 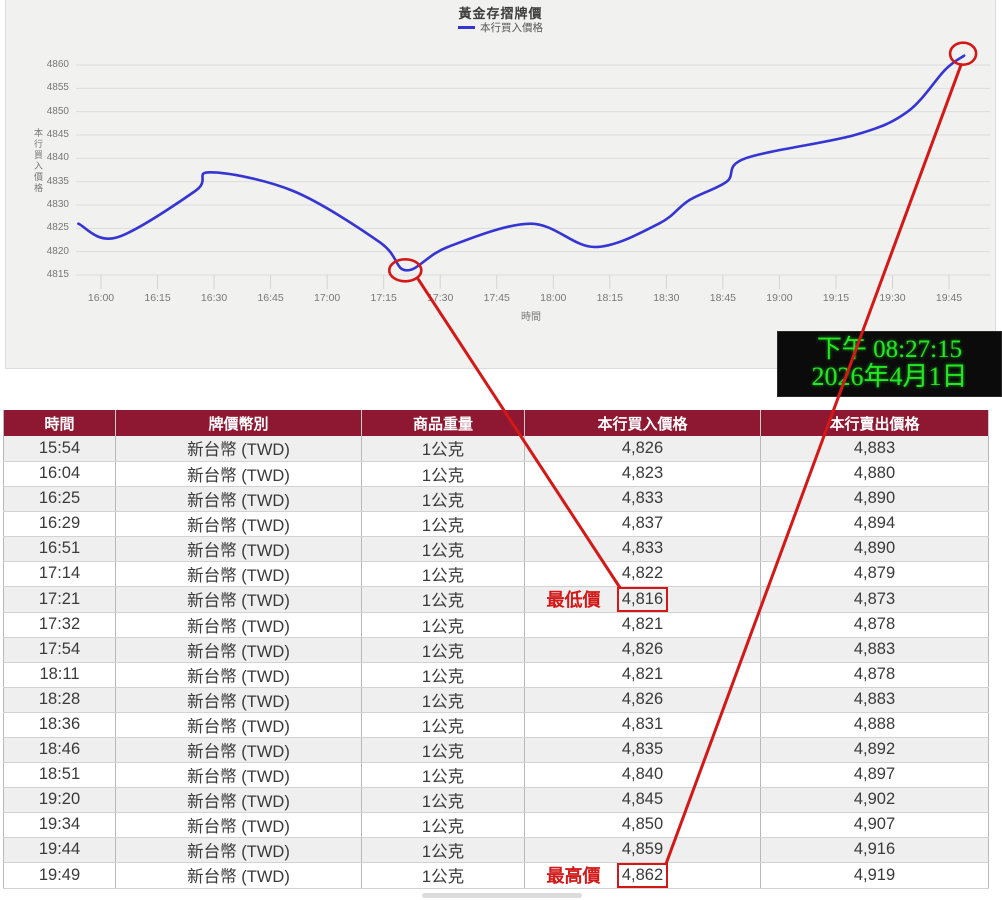 What do you see at coordinates (642, 825) in the screenshot?
I see `buy-price-cell: 4,850` at bounding box center [642, 825].